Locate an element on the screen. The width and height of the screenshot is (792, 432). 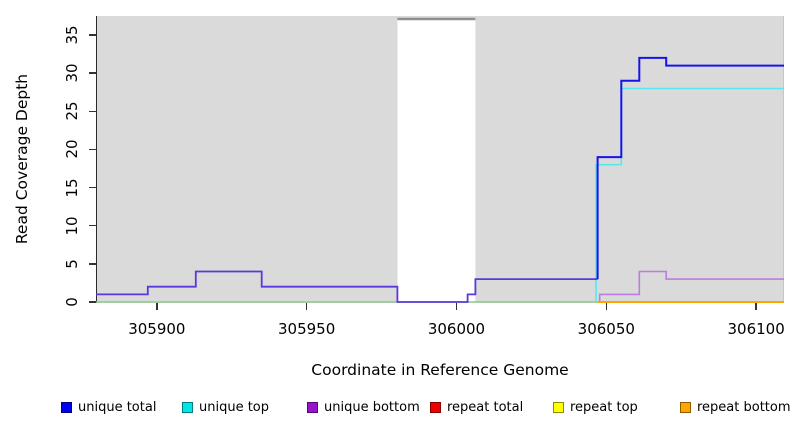
legend-item-repeat-total: repeat total is located at coordinates (476, 407).